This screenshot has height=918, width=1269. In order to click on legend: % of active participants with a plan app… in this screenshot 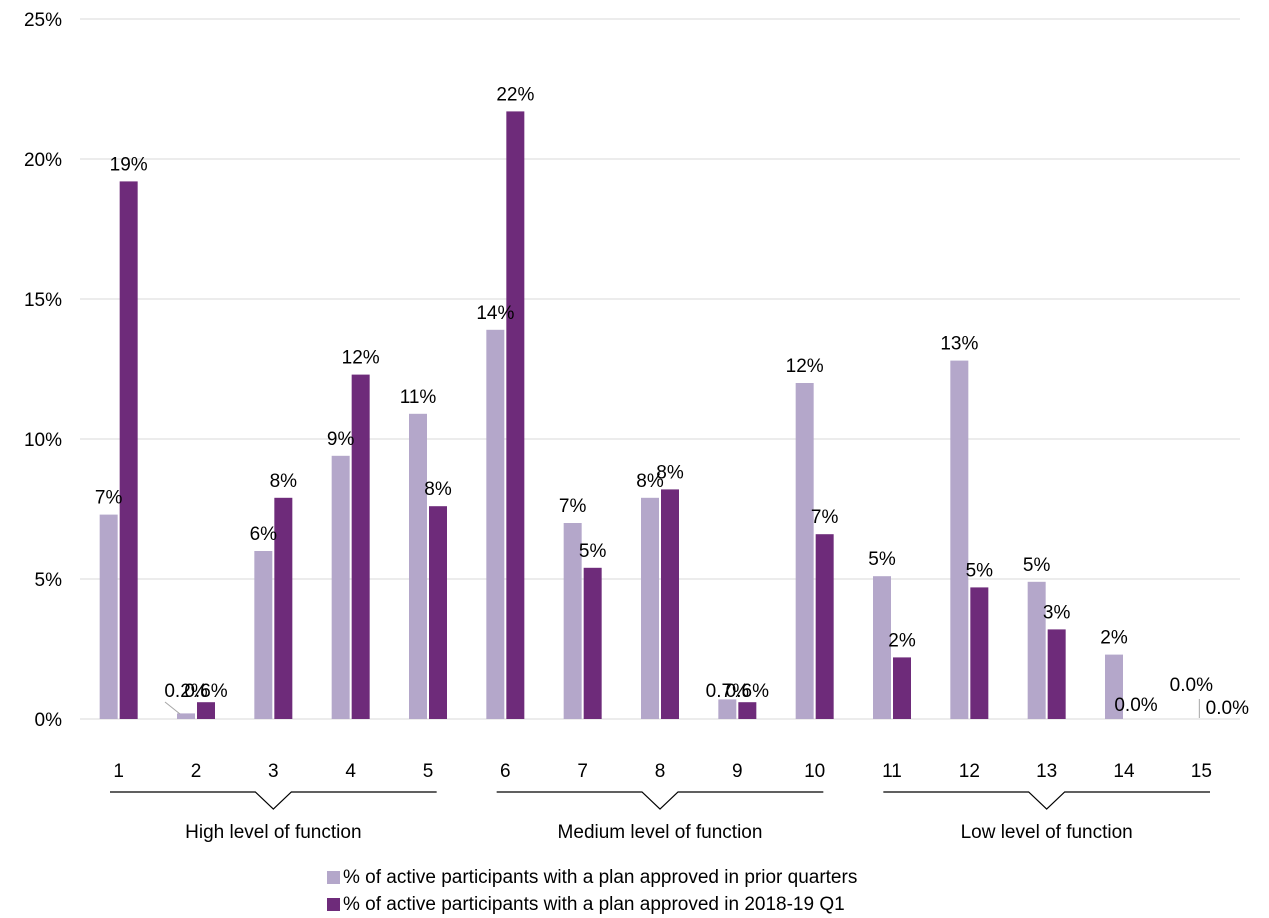, I will do `click(592, 891)`.